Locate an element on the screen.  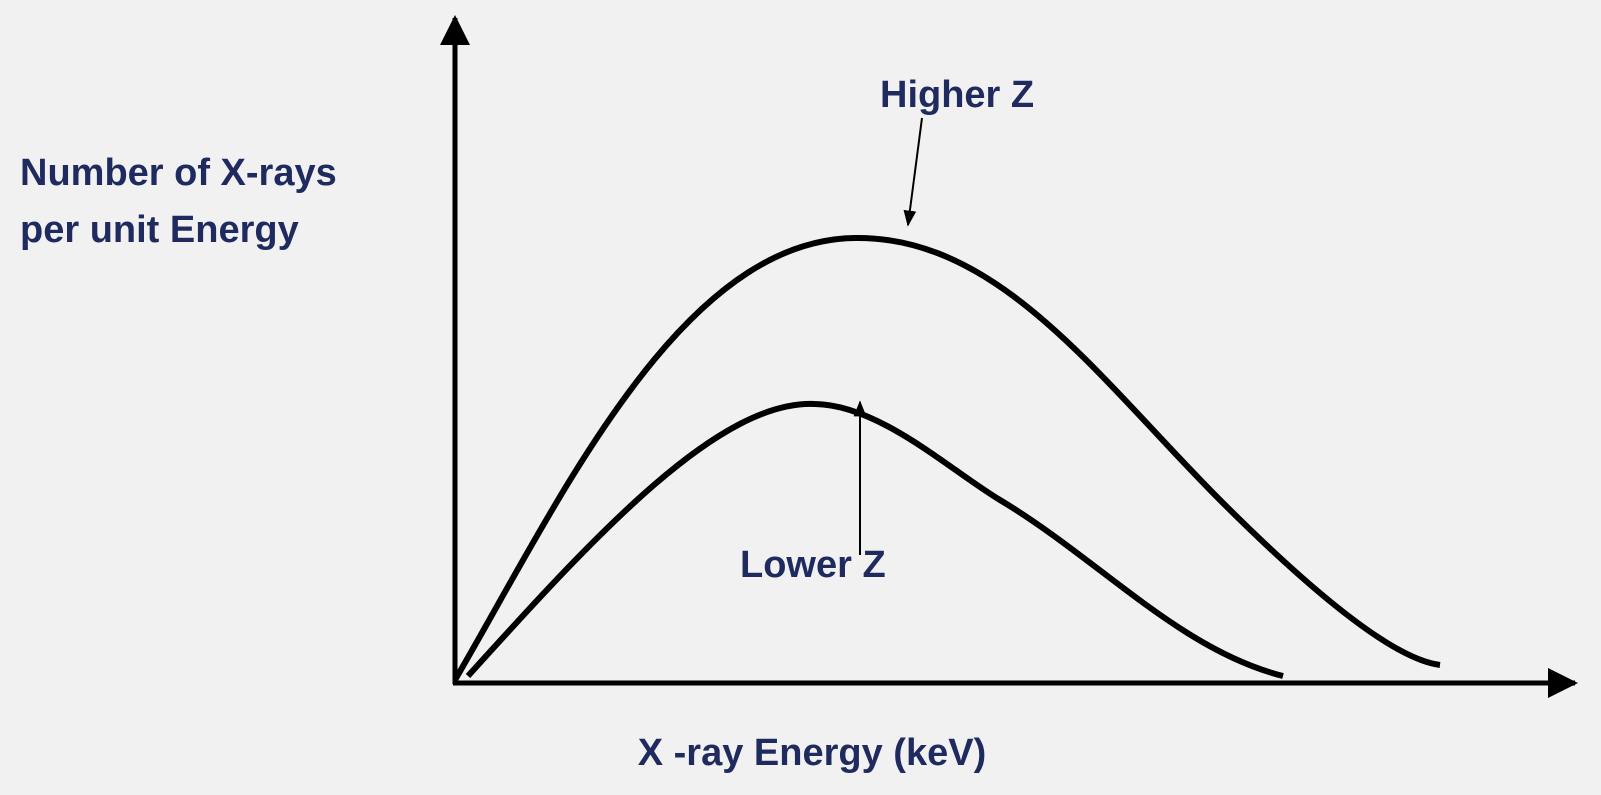
annotation: Higher Z is located at coordinates (957, 95).